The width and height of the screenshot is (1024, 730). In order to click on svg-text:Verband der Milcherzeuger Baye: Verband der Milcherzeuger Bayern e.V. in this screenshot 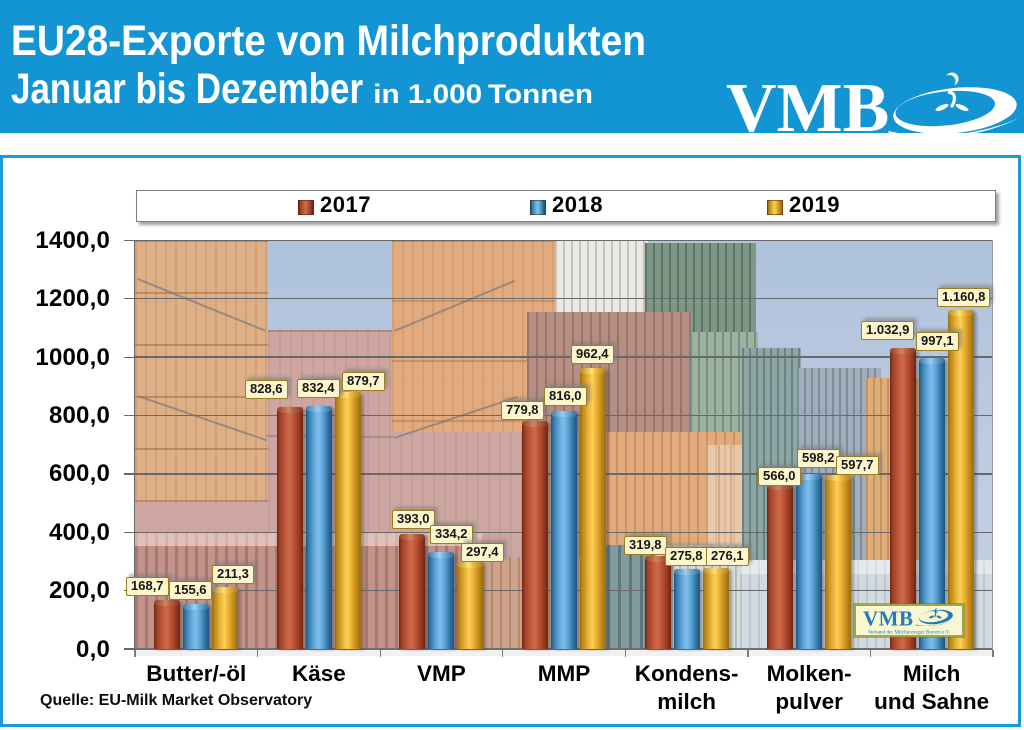, I will do `click(909, 633)`.